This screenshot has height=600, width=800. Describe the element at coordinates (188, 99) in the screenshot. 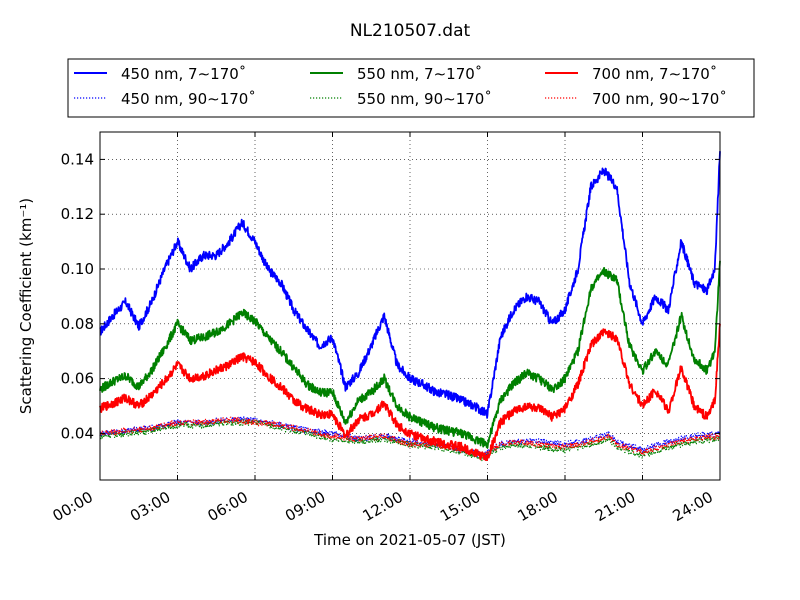

I see `legend-label: 450 nm, 90∼170˚` at that location.